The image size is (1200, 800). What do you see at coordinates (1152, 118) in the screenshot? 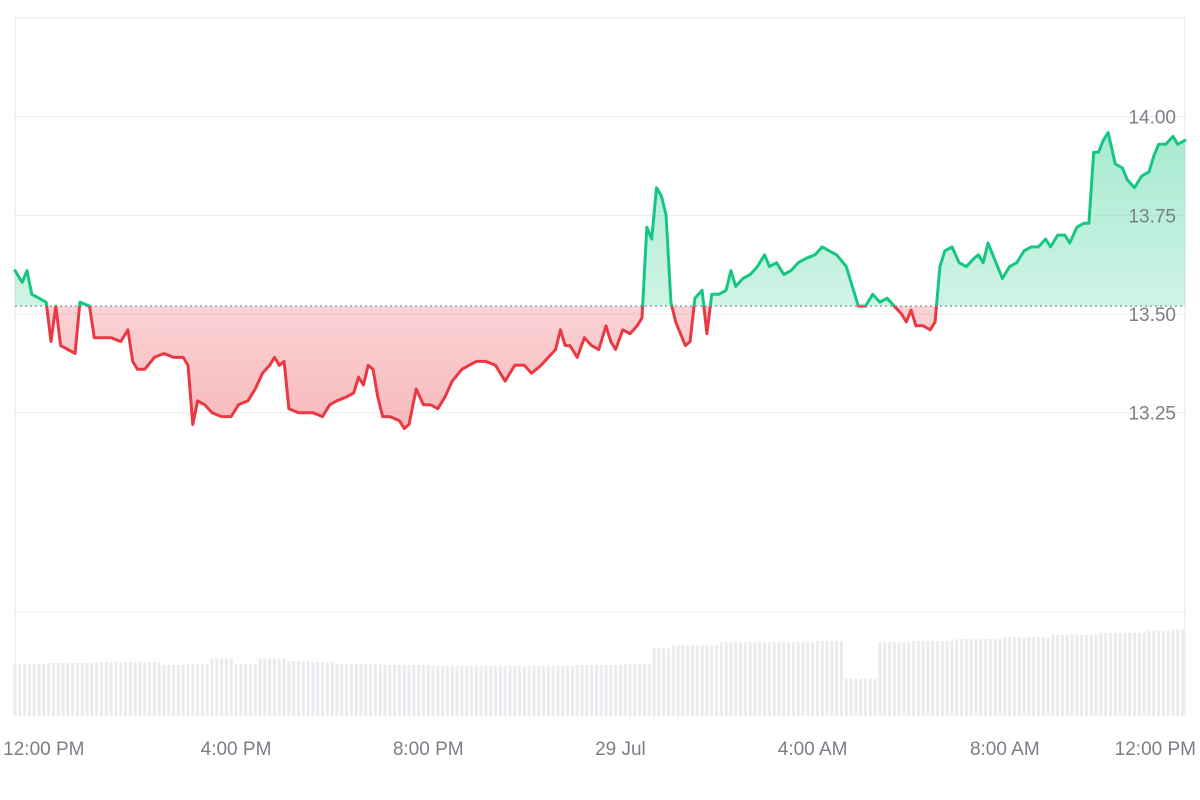
I see `y-tick-label: 14.00` at bounding box center [1152, 118].